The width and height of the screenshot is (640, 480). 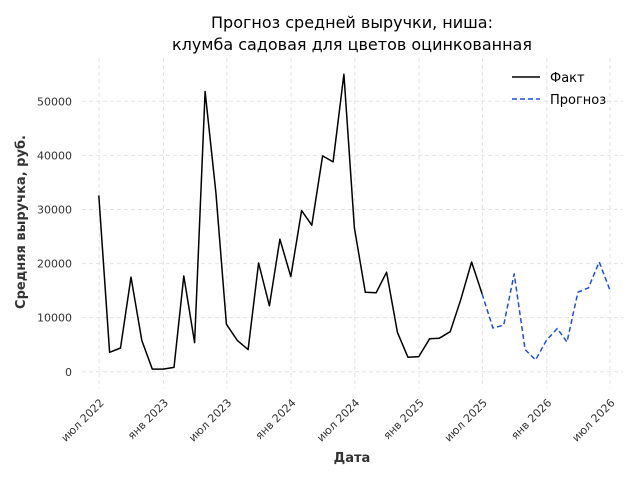 I want to click on x-tick-label: июл 2024, so click(x=338, y=420).